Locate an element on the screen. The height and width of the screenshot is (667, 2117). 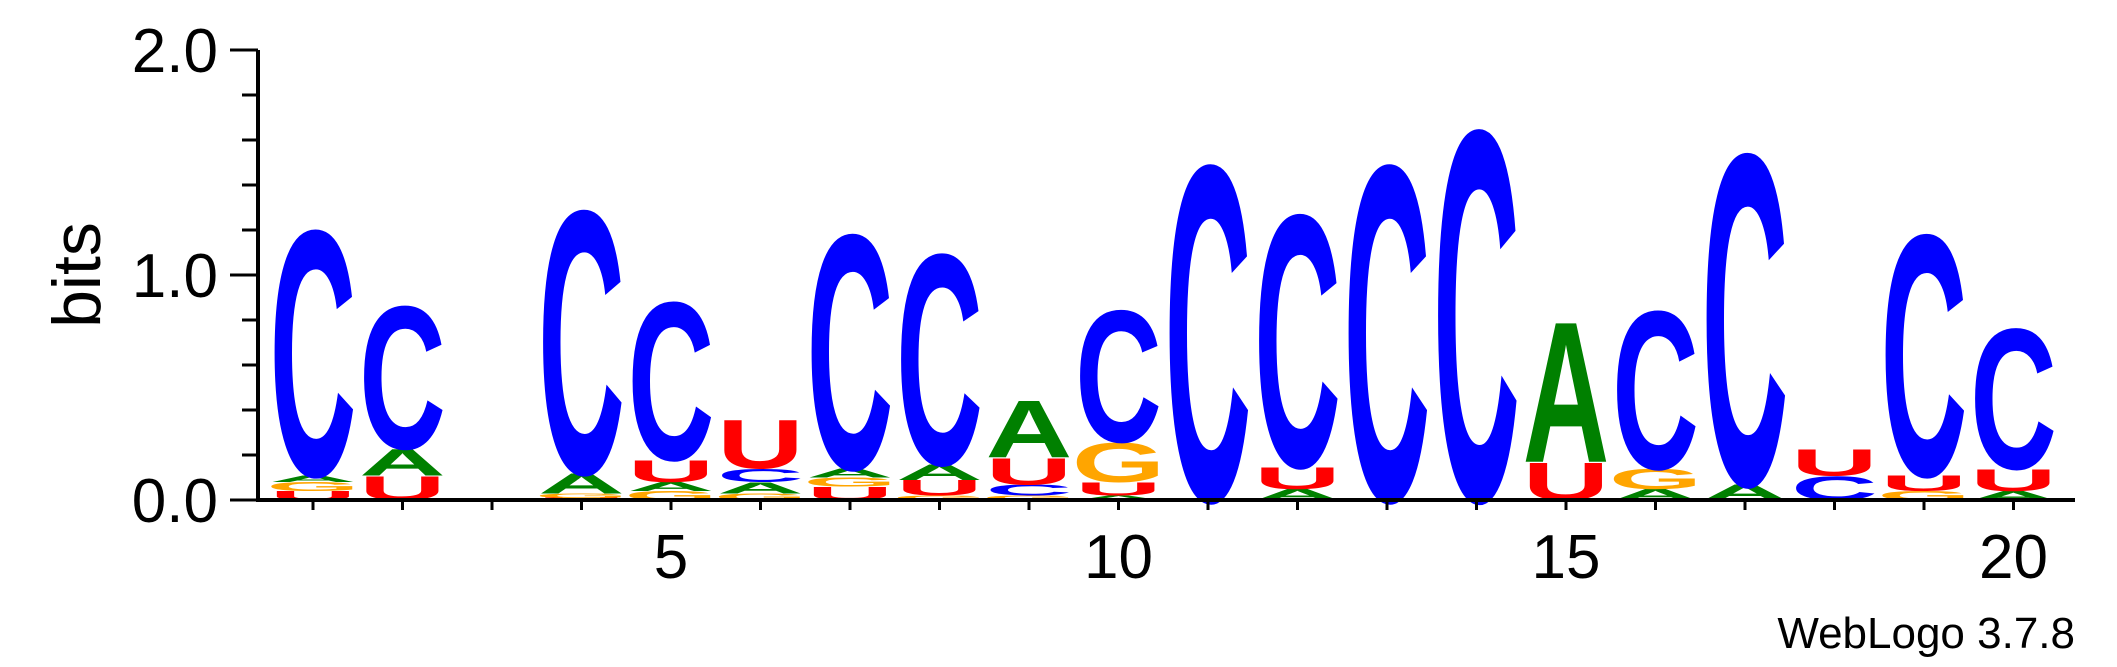
logo-letter-a-pos8: A is located at coordinates (939, 472).